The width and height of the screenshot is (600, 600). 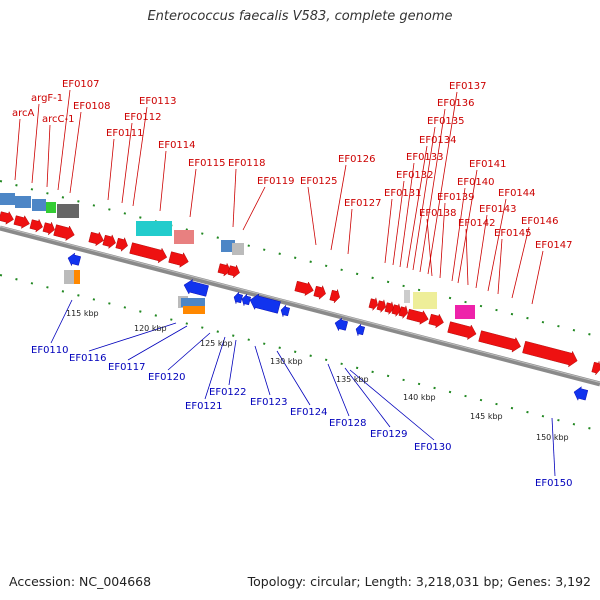 I want to click on forward-gene-label: EF0125, so click(x=319, y=181).